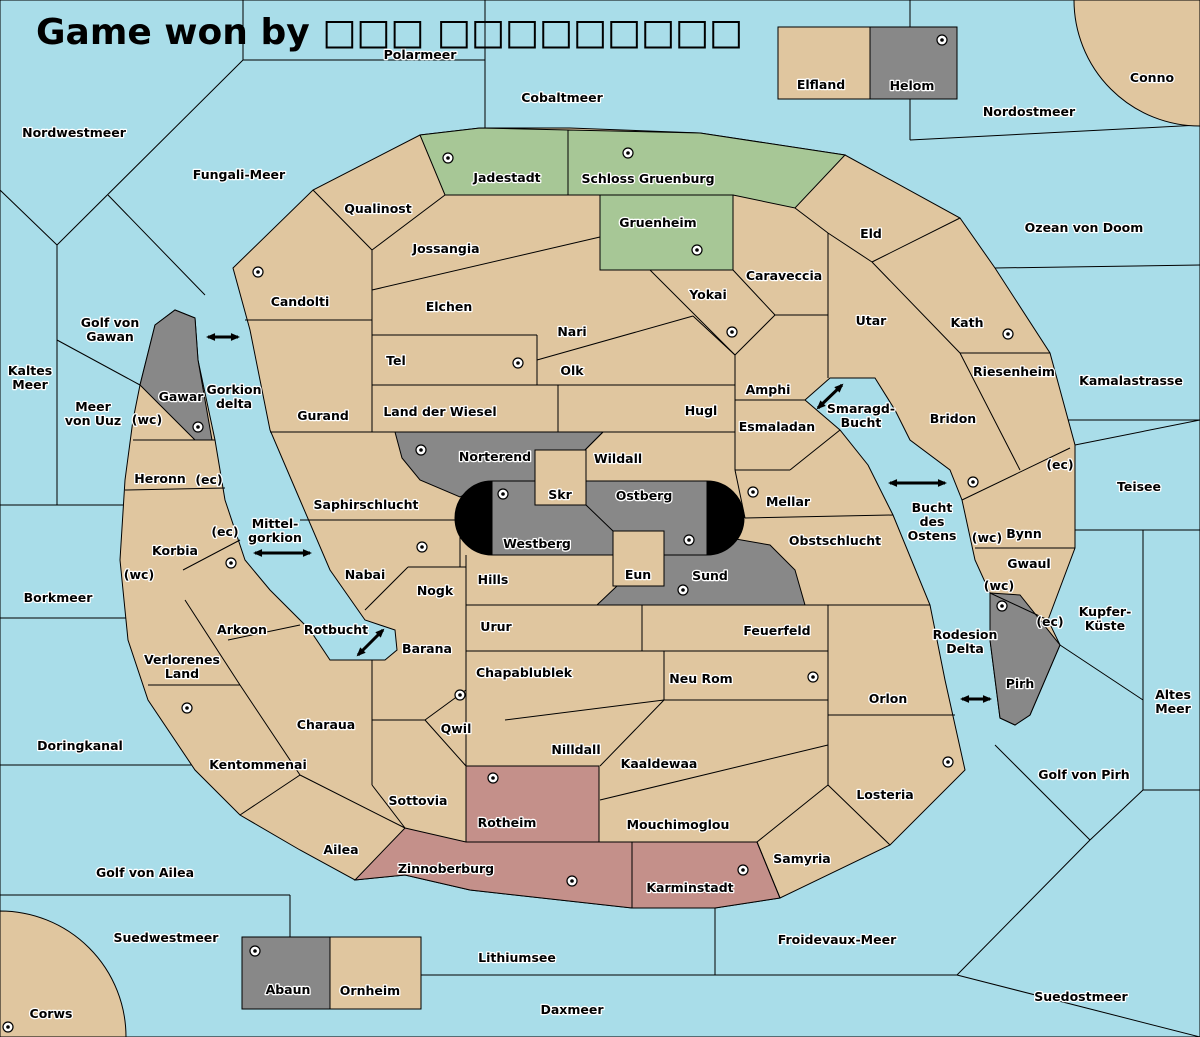 The image size is (1200, 1037). I want to click on territory-label: Teisee, so click(1139, 486).